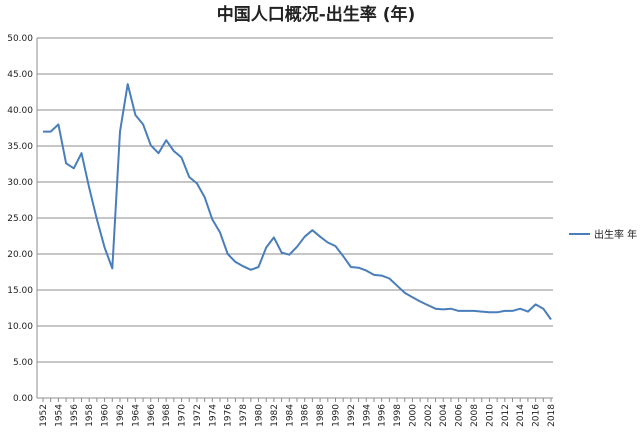  I want to click on legend: 出生率 年, so click(603, 234).